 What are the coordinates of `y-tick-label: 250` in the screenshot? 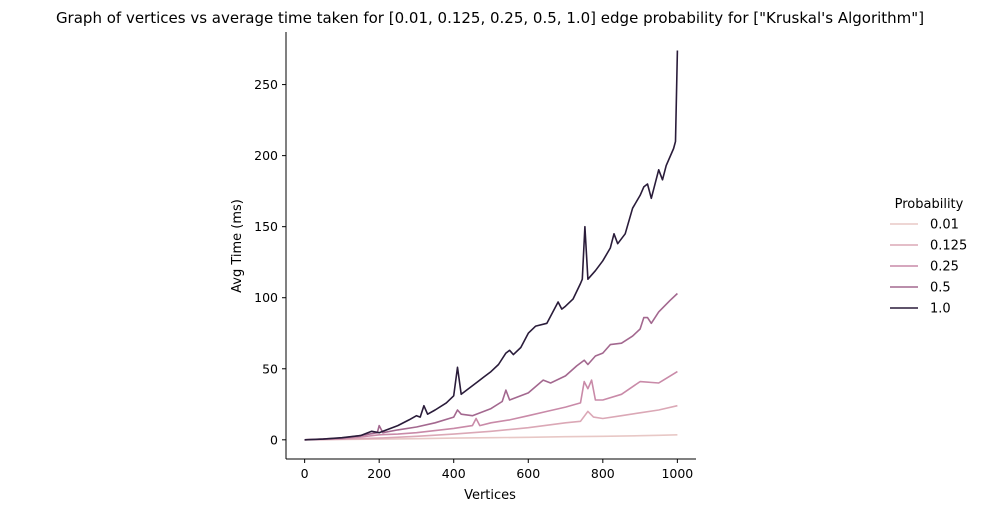 It's located at (266, 84).